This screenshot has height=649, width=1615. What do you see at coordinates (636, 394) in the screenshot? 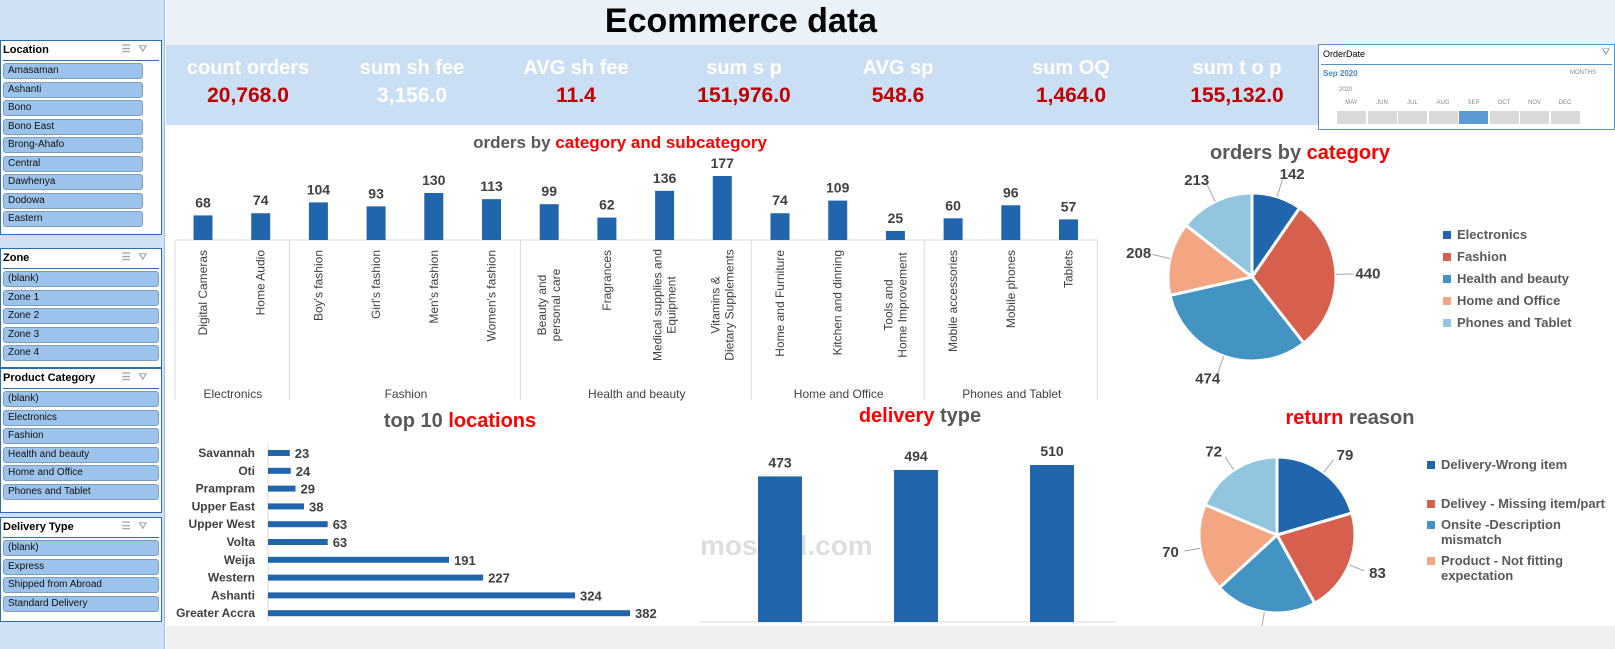
I see `group-label: Health and beauty` at bounding box center [636, 394].